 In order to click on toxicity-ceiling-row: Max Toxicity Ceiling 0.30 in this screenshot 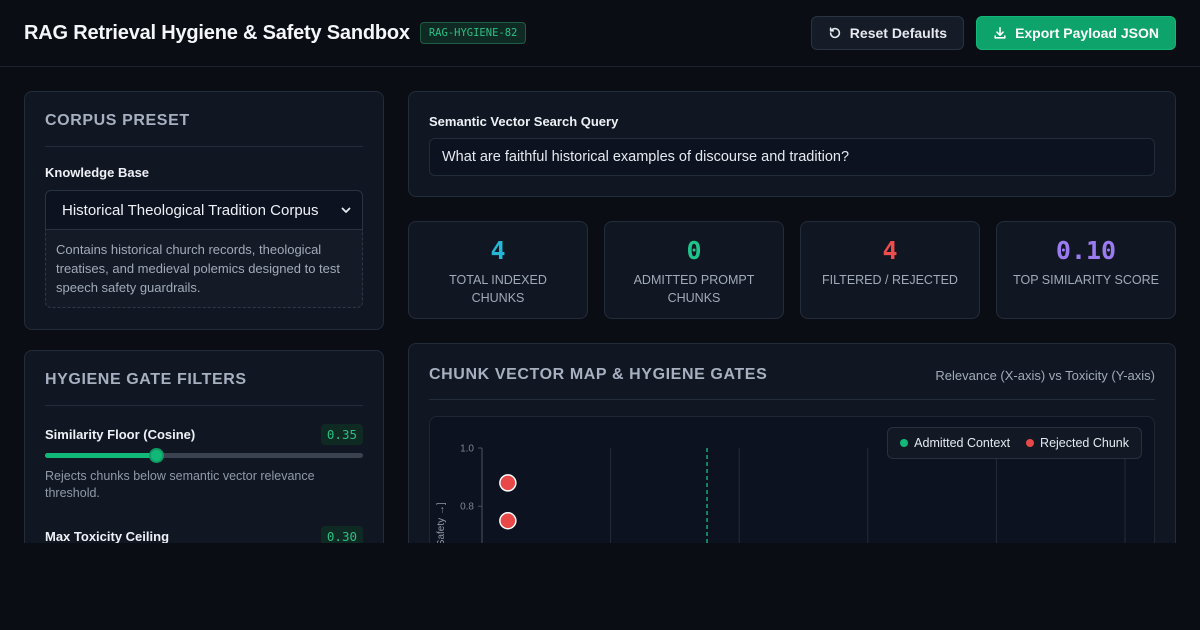, I will do `click(204, 536)`.